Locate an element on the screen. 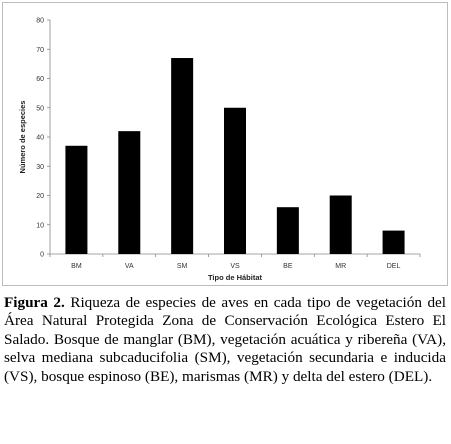  caption-label: Figura 2. is located at coordinates (34, 302).